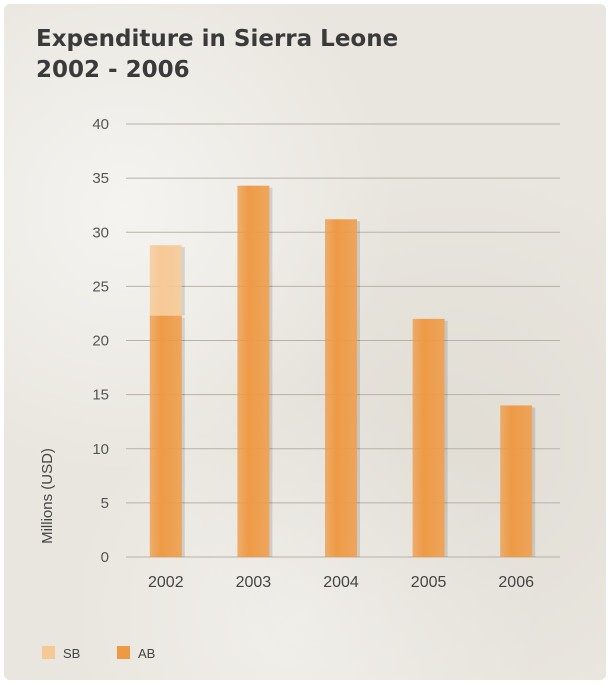 This screenshot has height=684, width=610. Describe the element at coordinates (516, 582) in the screenshot. I see `x-tick-label: 2006` at that location.